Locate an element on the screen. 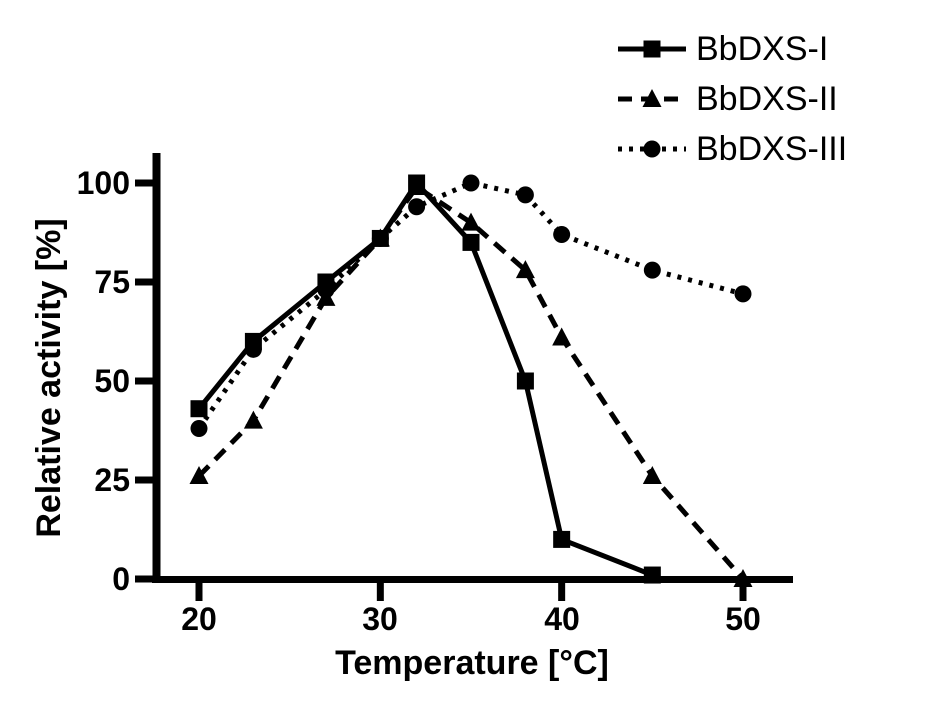 Image resolution: width=933 pixels, height=720 pixels. legend-square-marker-icon is located at coordinates (652, 49).